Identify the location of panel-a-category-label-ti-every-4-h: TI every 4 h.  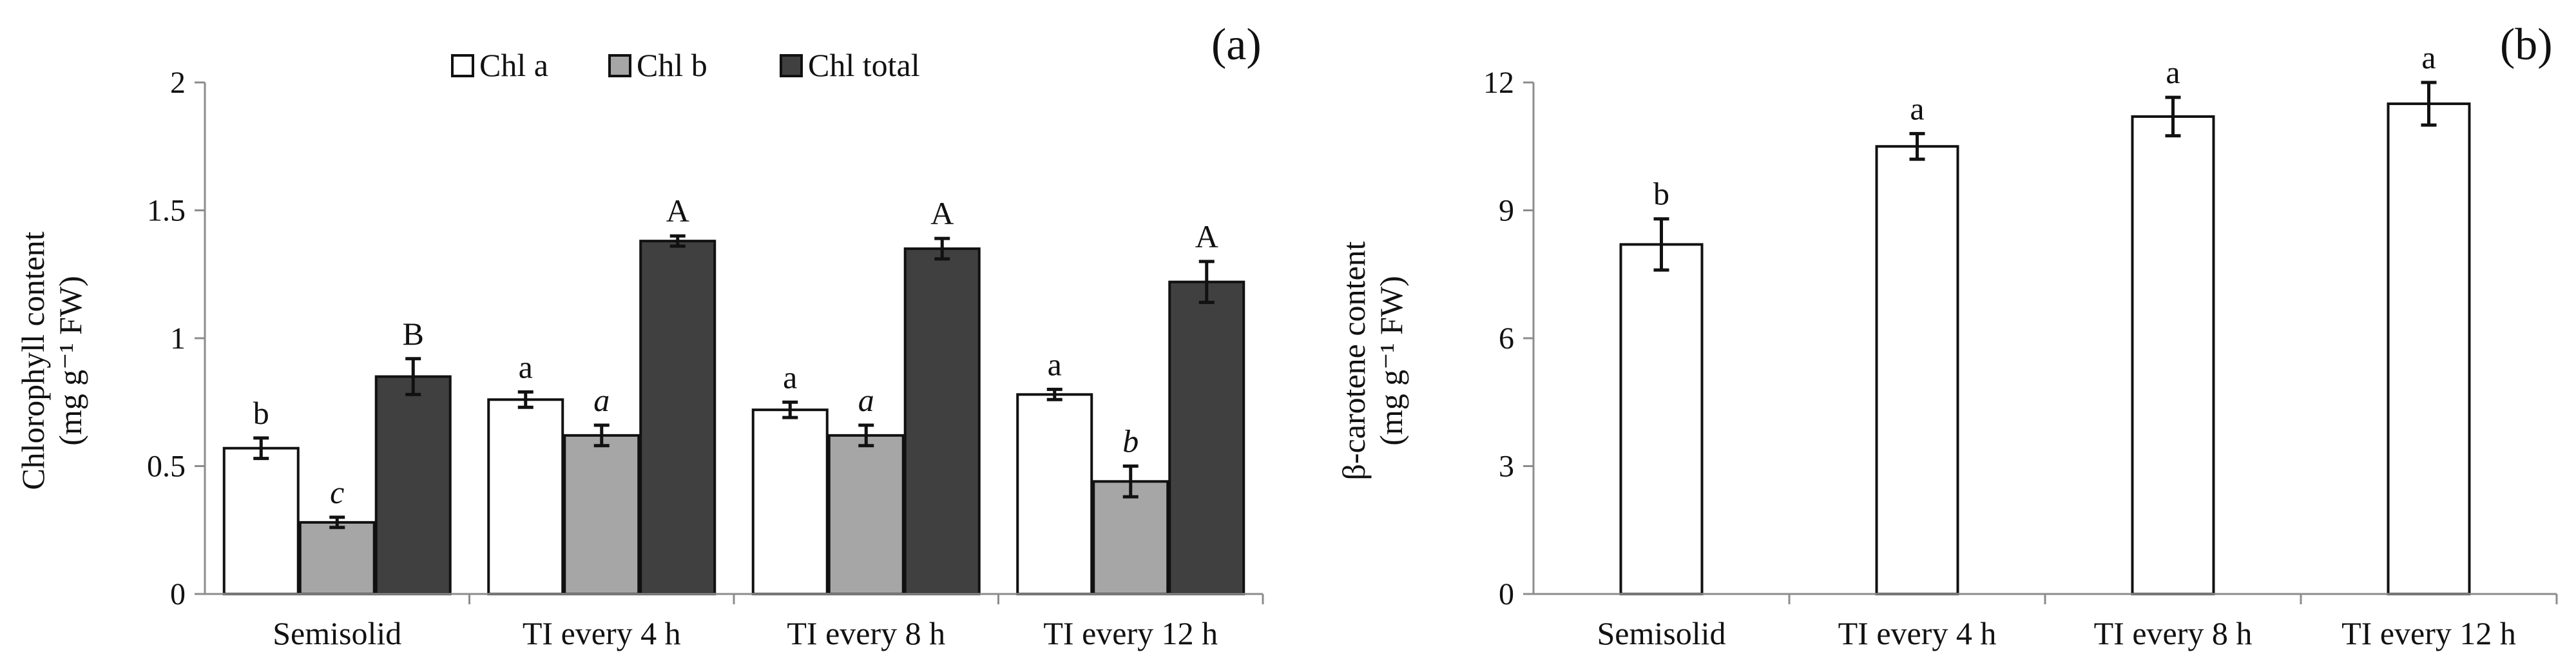
(602, 633).